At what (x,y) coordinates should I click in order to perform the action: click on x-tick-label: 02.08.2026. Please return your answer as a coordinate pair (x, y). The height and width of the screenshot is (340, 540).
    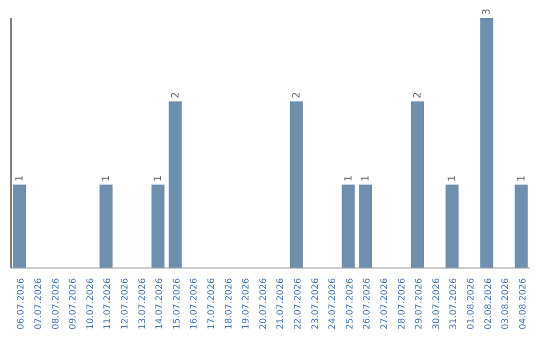
    Looking at the image, I should click on (489, 304).